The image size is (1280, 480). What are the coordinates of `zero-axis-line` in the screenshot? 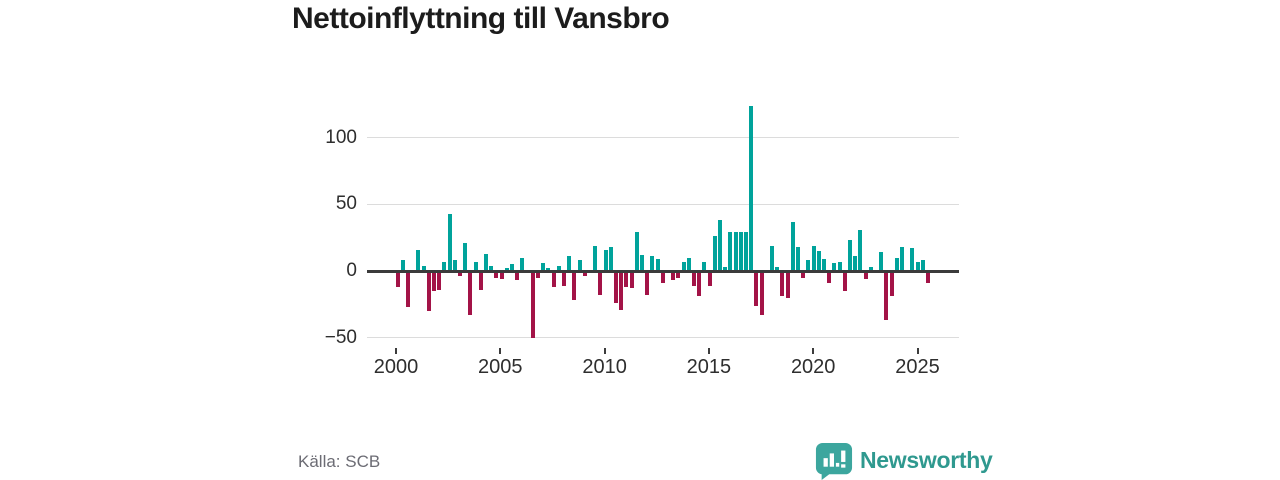 It's located at (663, 271).